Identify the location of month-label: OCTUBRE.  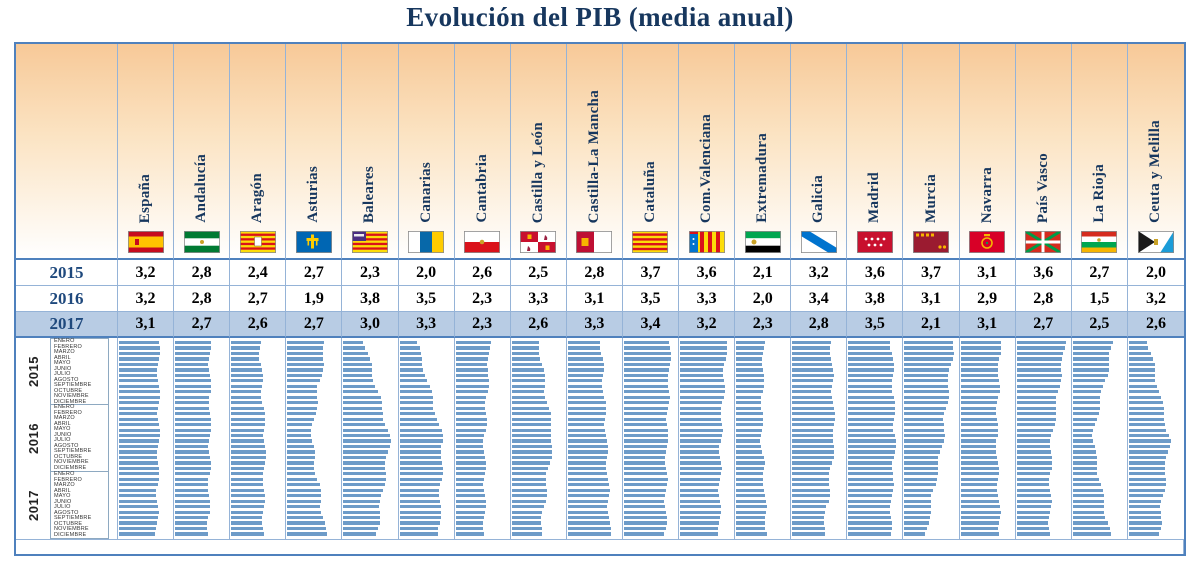
(68, 523).